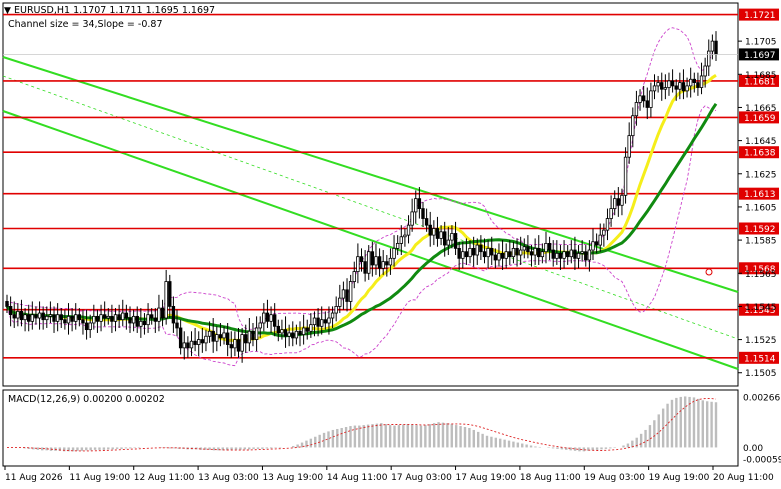 The height and width of the screenshot is (489, 781). I want to click on price-tick-label: 1.1665, so click(761, 109).